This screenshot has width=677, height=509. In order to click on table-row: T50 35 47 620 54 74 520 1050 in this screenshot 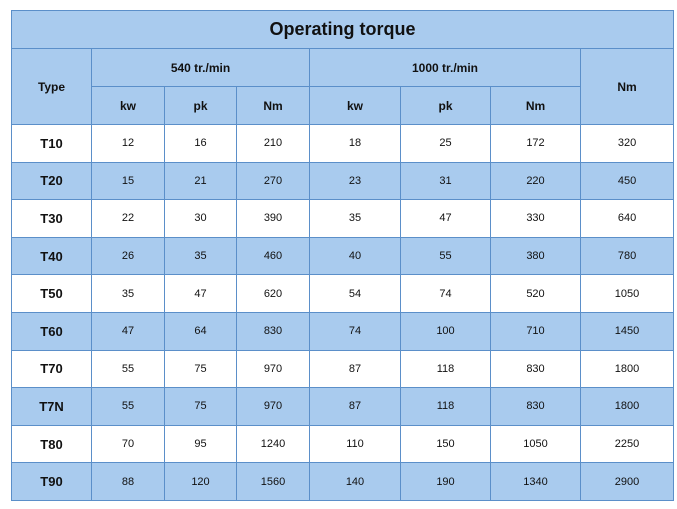, I will do `click(343, 293)`.